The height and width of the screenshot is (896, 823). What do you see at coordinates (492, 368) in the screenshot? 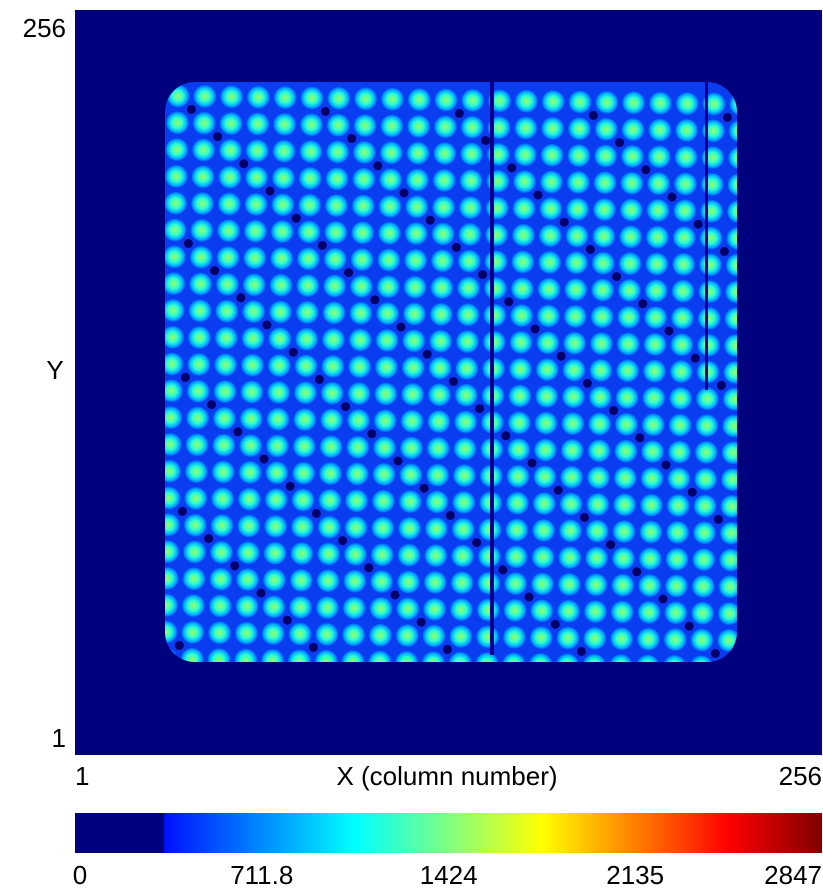
I see `dead-column` at bounding box center [492, 368].